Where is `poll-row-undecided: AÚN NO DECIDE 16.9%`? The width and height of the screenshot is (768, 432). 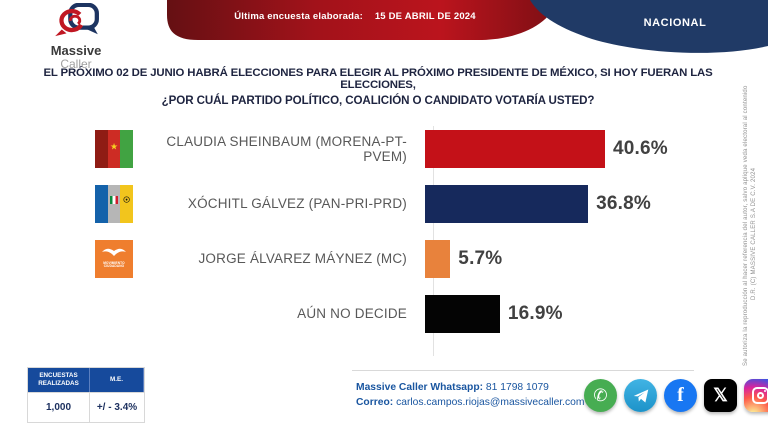
poll-row-undecided: AÚN NO DECIDE 16.9% is located at coordinates (384, 313).